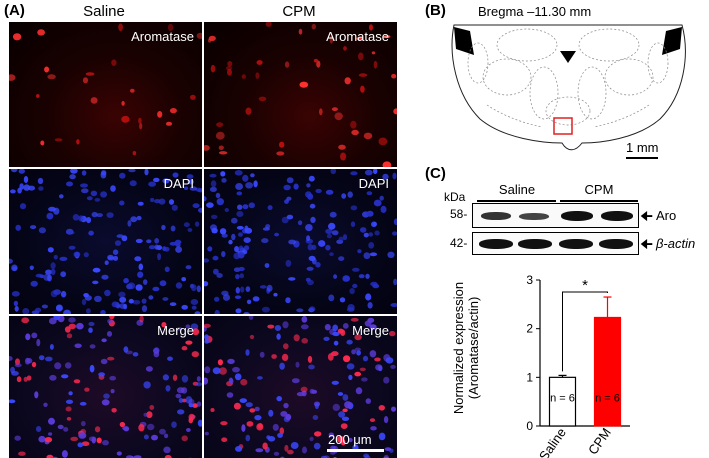 The height and width of the screenshot is (458, 709). Describe the element at coordinates (435, 10) in the screenshot. I see `panel-label-b: (B)` at that location.